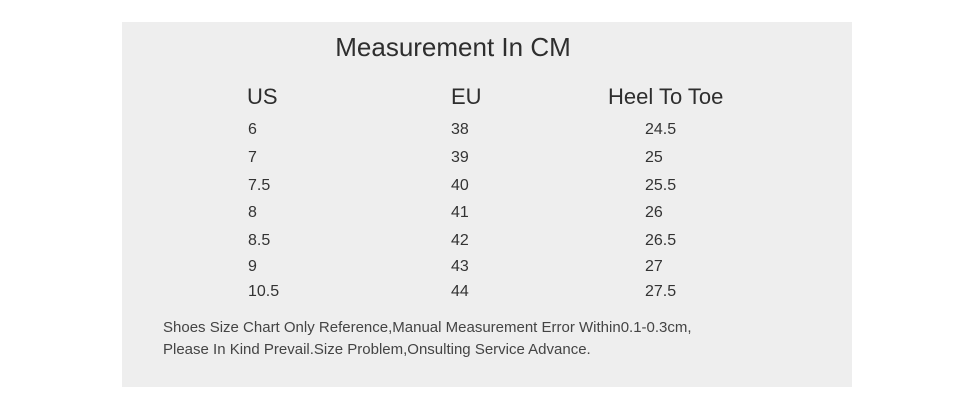  Describe the element at coordinates (262, 96) in the screenshot. I see `column-header: US` at that location.